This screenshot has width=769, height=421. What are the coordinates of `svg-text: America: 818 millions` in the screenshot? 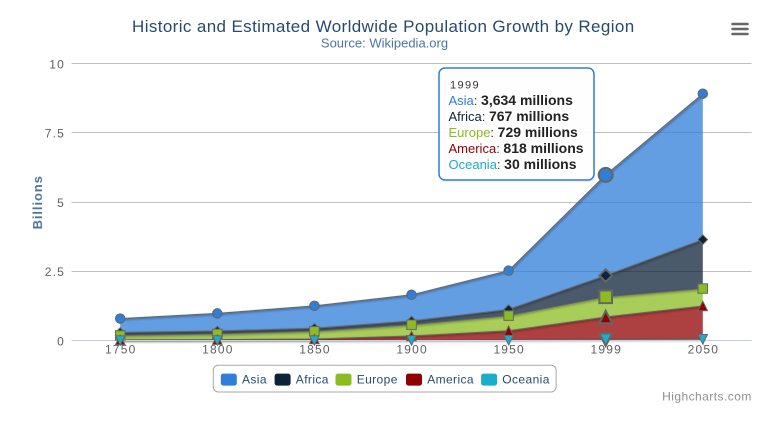 It's located at (516, 148).